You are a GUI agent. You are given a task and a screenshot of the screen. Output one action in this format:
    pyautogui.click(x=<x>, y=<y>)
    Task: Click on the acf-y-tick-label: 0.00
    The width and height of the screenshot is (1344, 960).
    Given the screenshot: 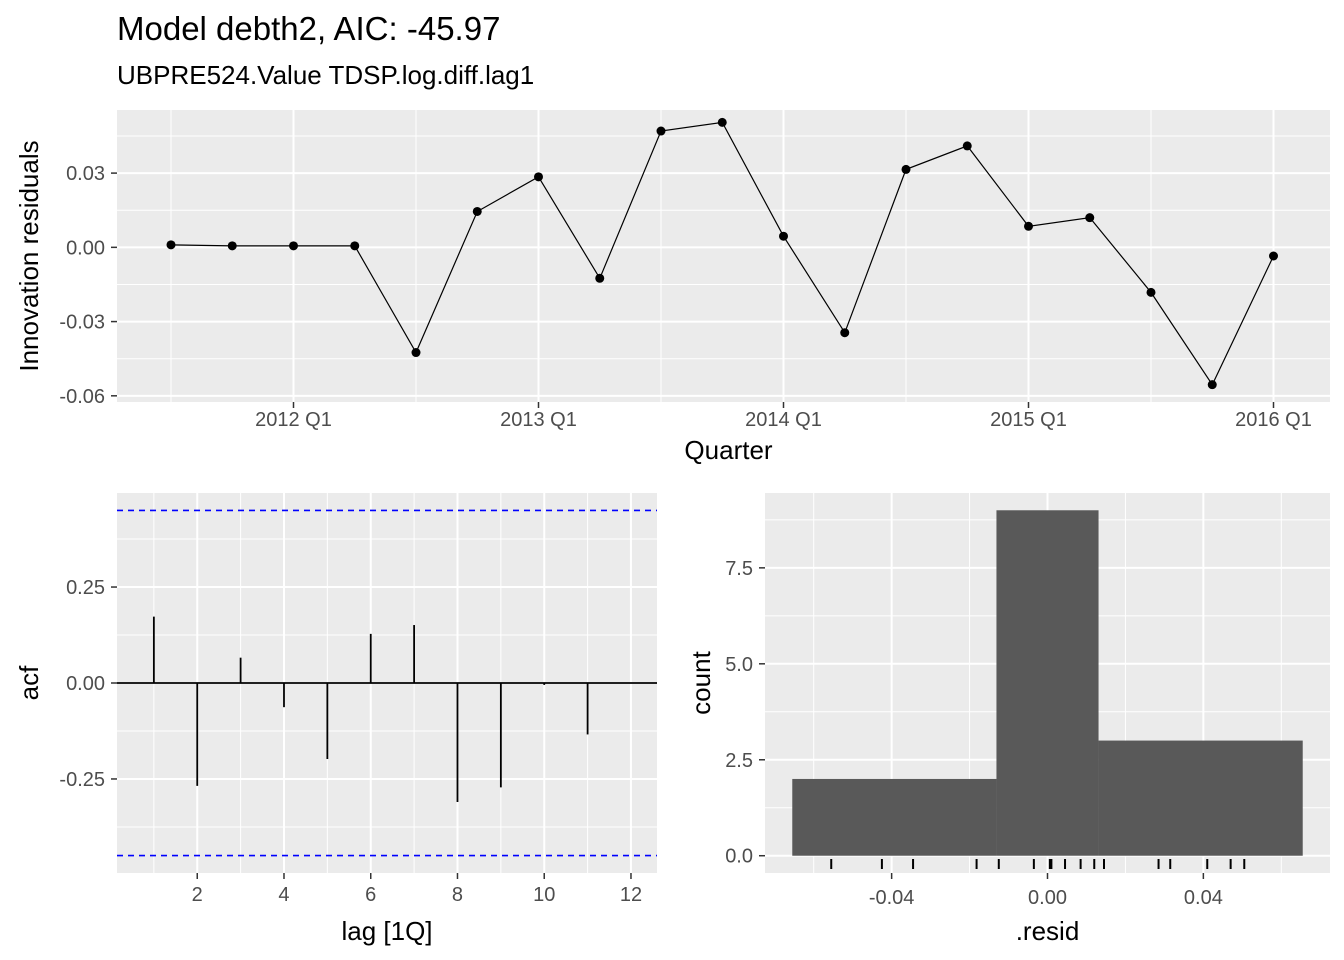 What is the action you would take?
    pyautogui.click(x=85, y=684)
    